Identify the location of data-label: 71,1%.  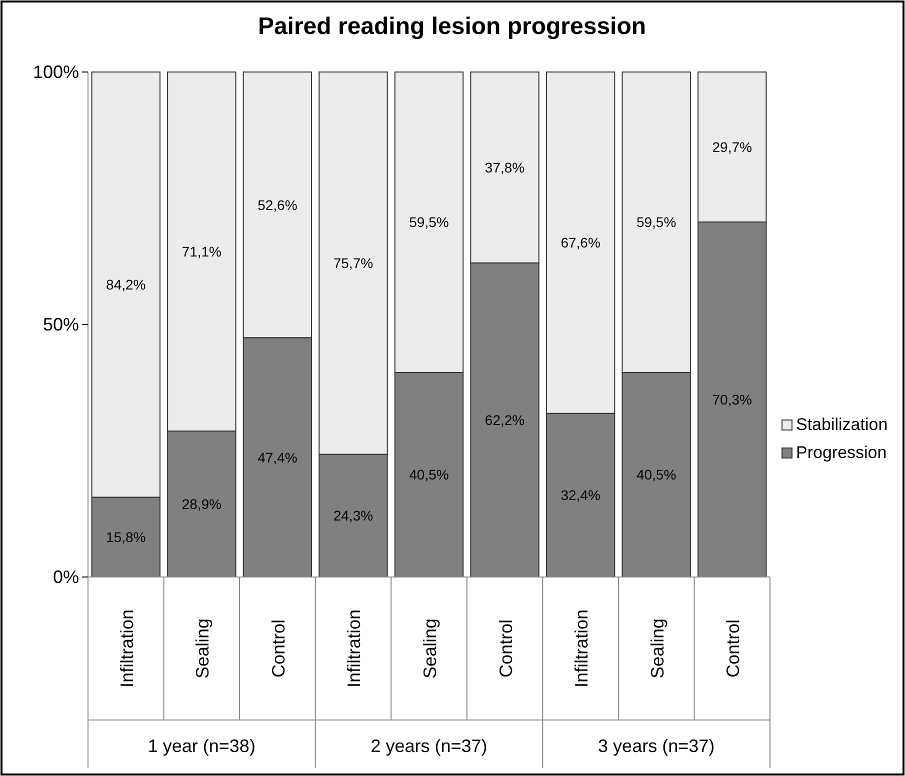
(202, 252).